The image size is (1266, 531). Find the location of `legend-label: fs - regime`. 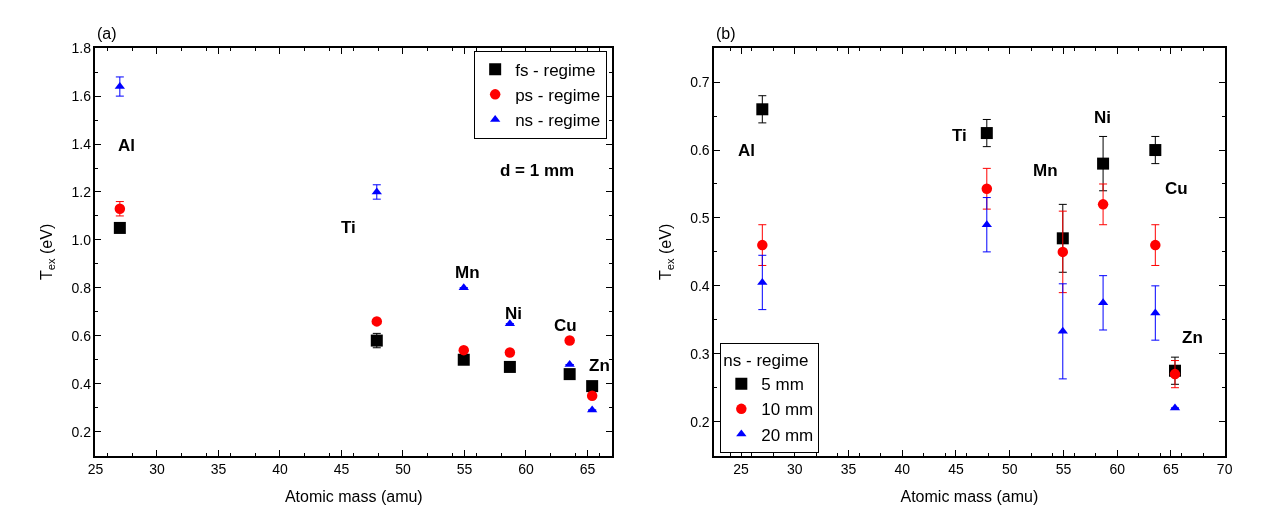

legend-label: fs - regime is located at coordinates (555, 70).